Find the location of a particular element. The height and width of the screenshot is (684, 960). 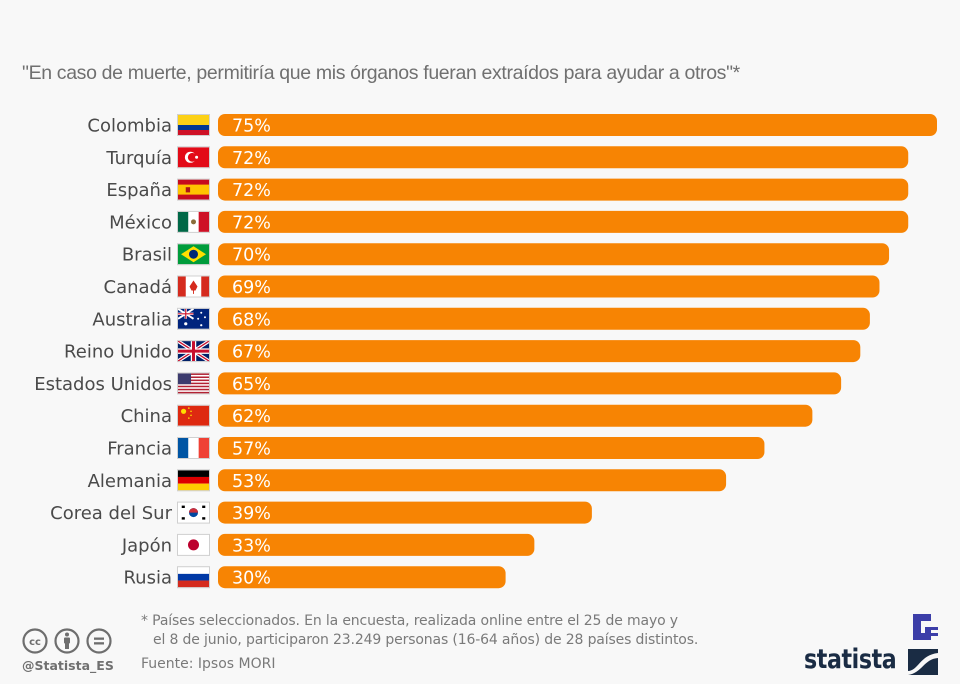

france-flag is located at coordinates (193, 448).